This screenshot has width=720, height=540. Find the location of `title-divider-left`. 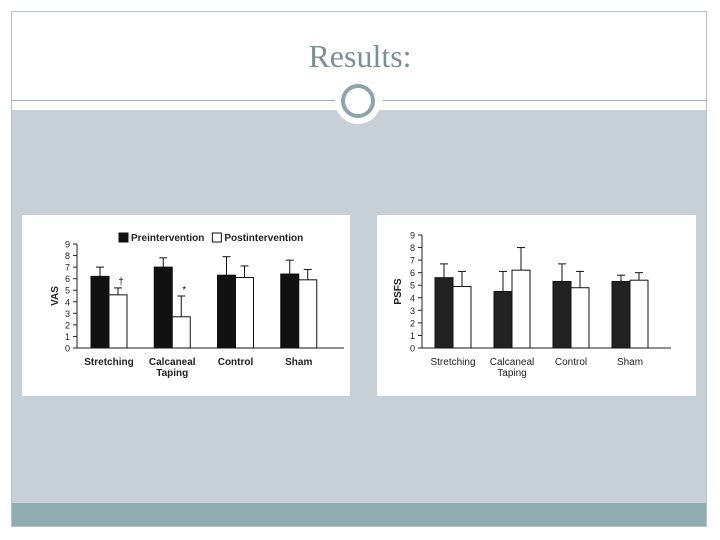

title-divider-left is located at coordinates (174, 100).